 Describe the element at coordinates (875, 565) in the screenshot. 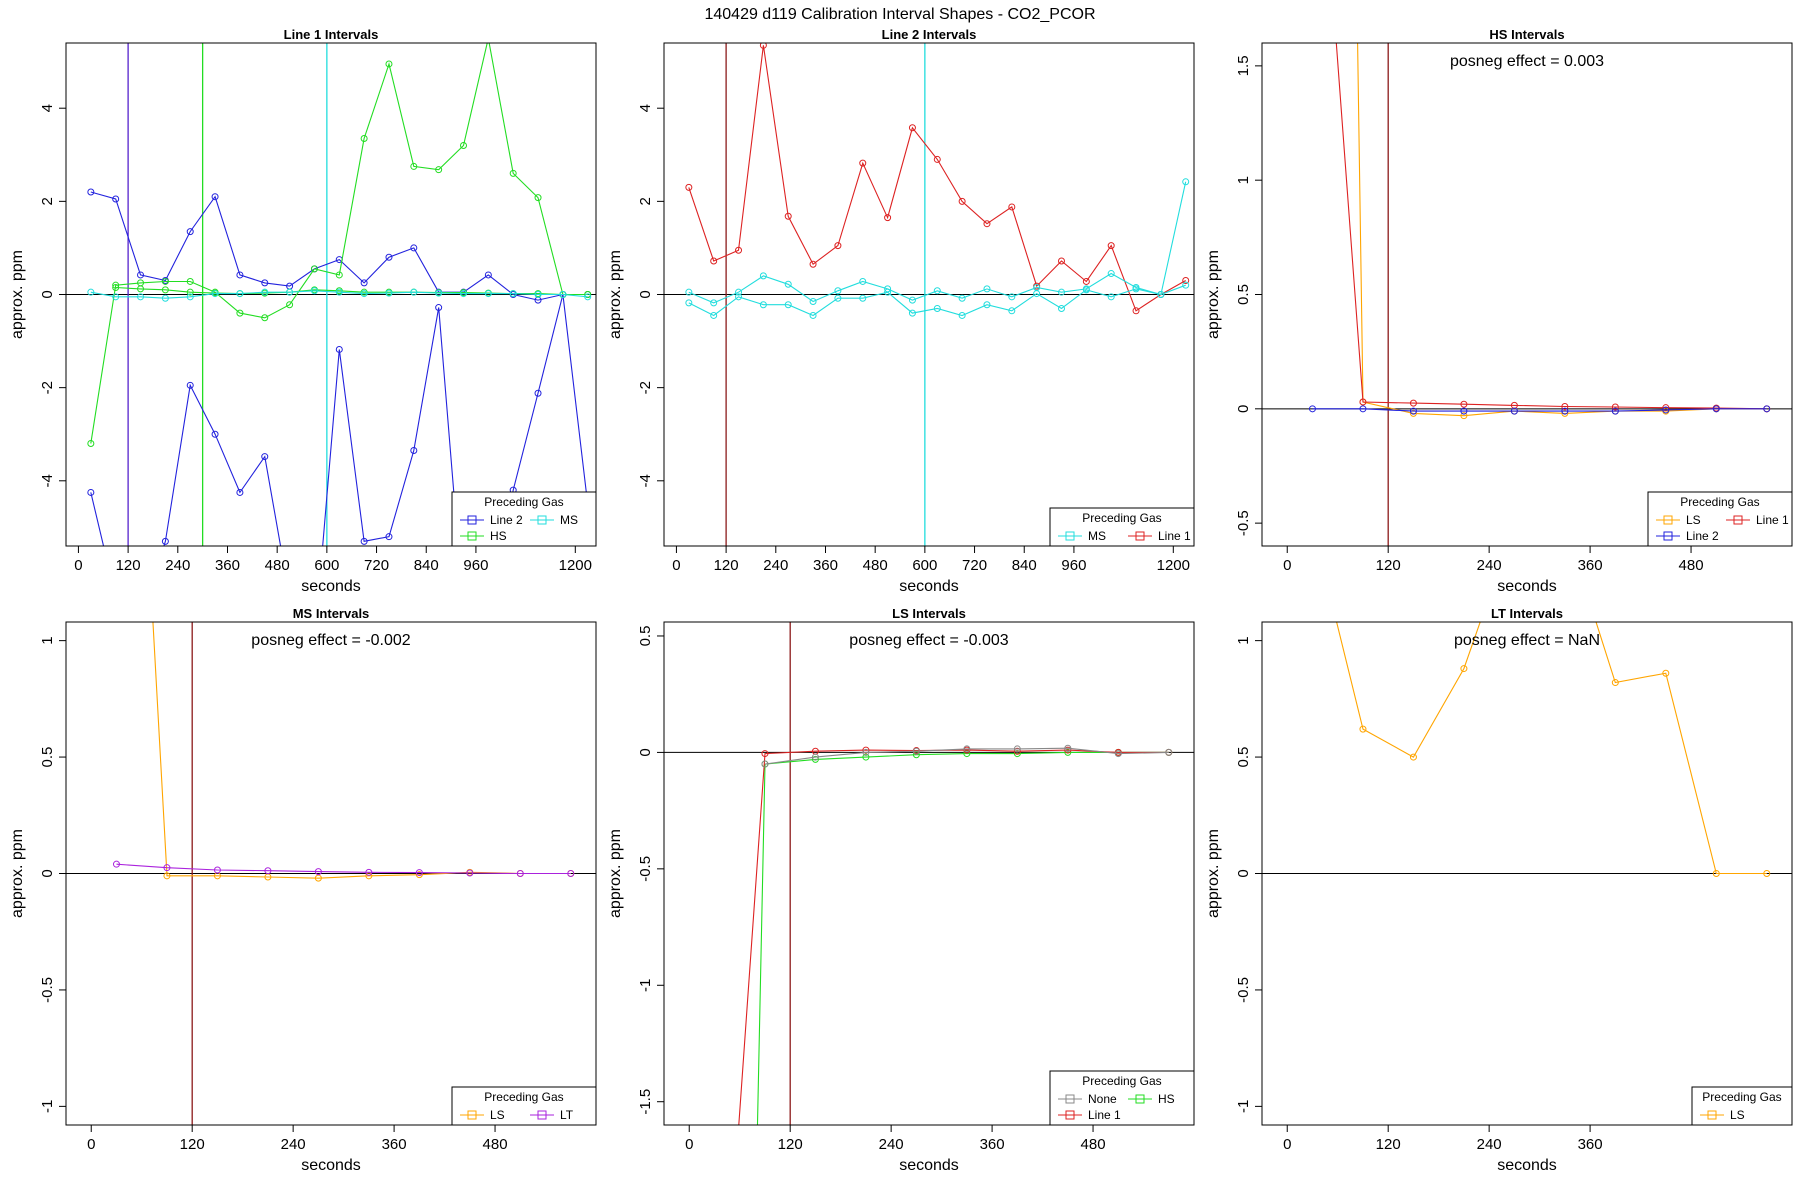

I see `x-tick-label: 480` at that location.